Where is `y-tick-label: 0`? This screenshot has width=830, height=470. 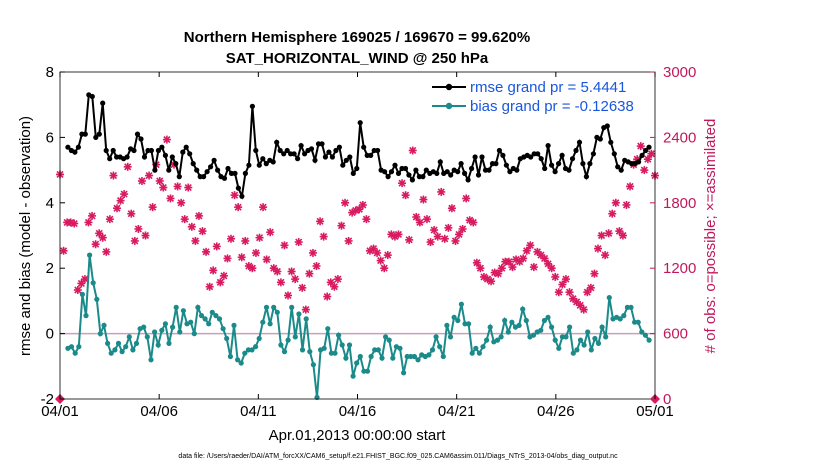 y-tick-label: 0 is located at coordinates (50, 334).